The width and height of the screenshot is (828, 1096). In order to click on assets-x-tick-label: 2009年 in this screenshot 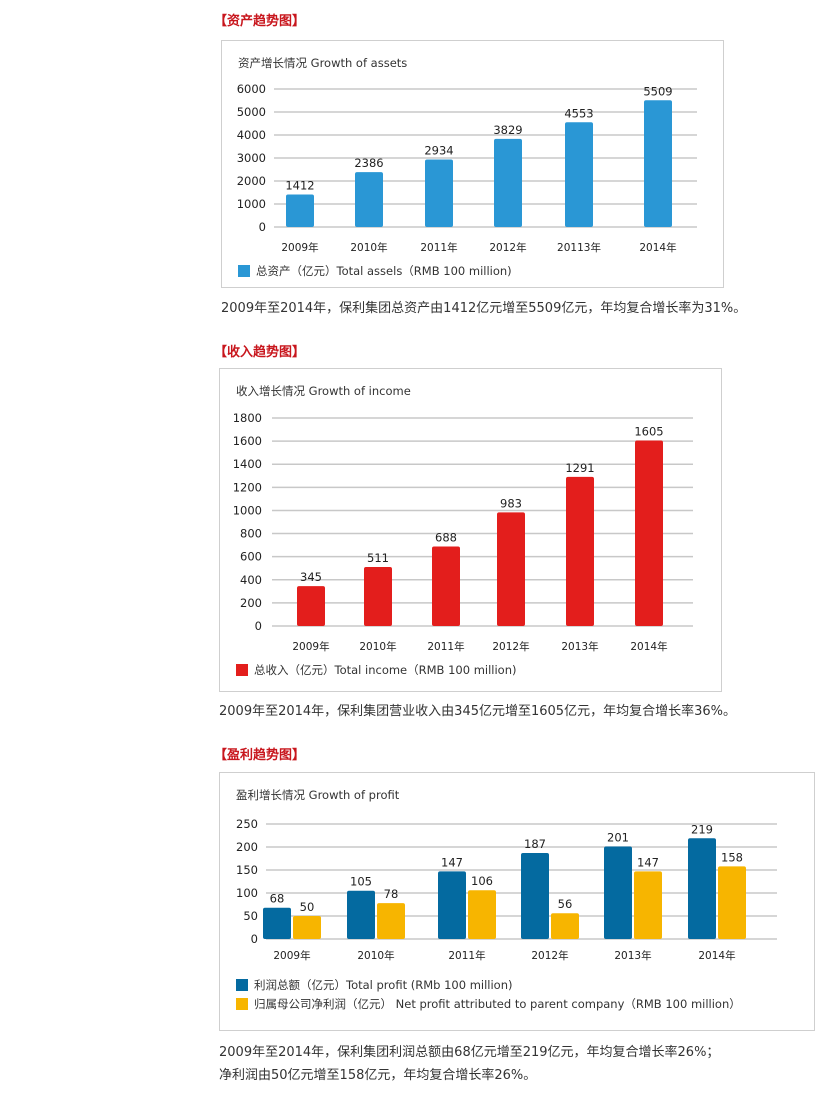, I will do `click(299, 247)`.